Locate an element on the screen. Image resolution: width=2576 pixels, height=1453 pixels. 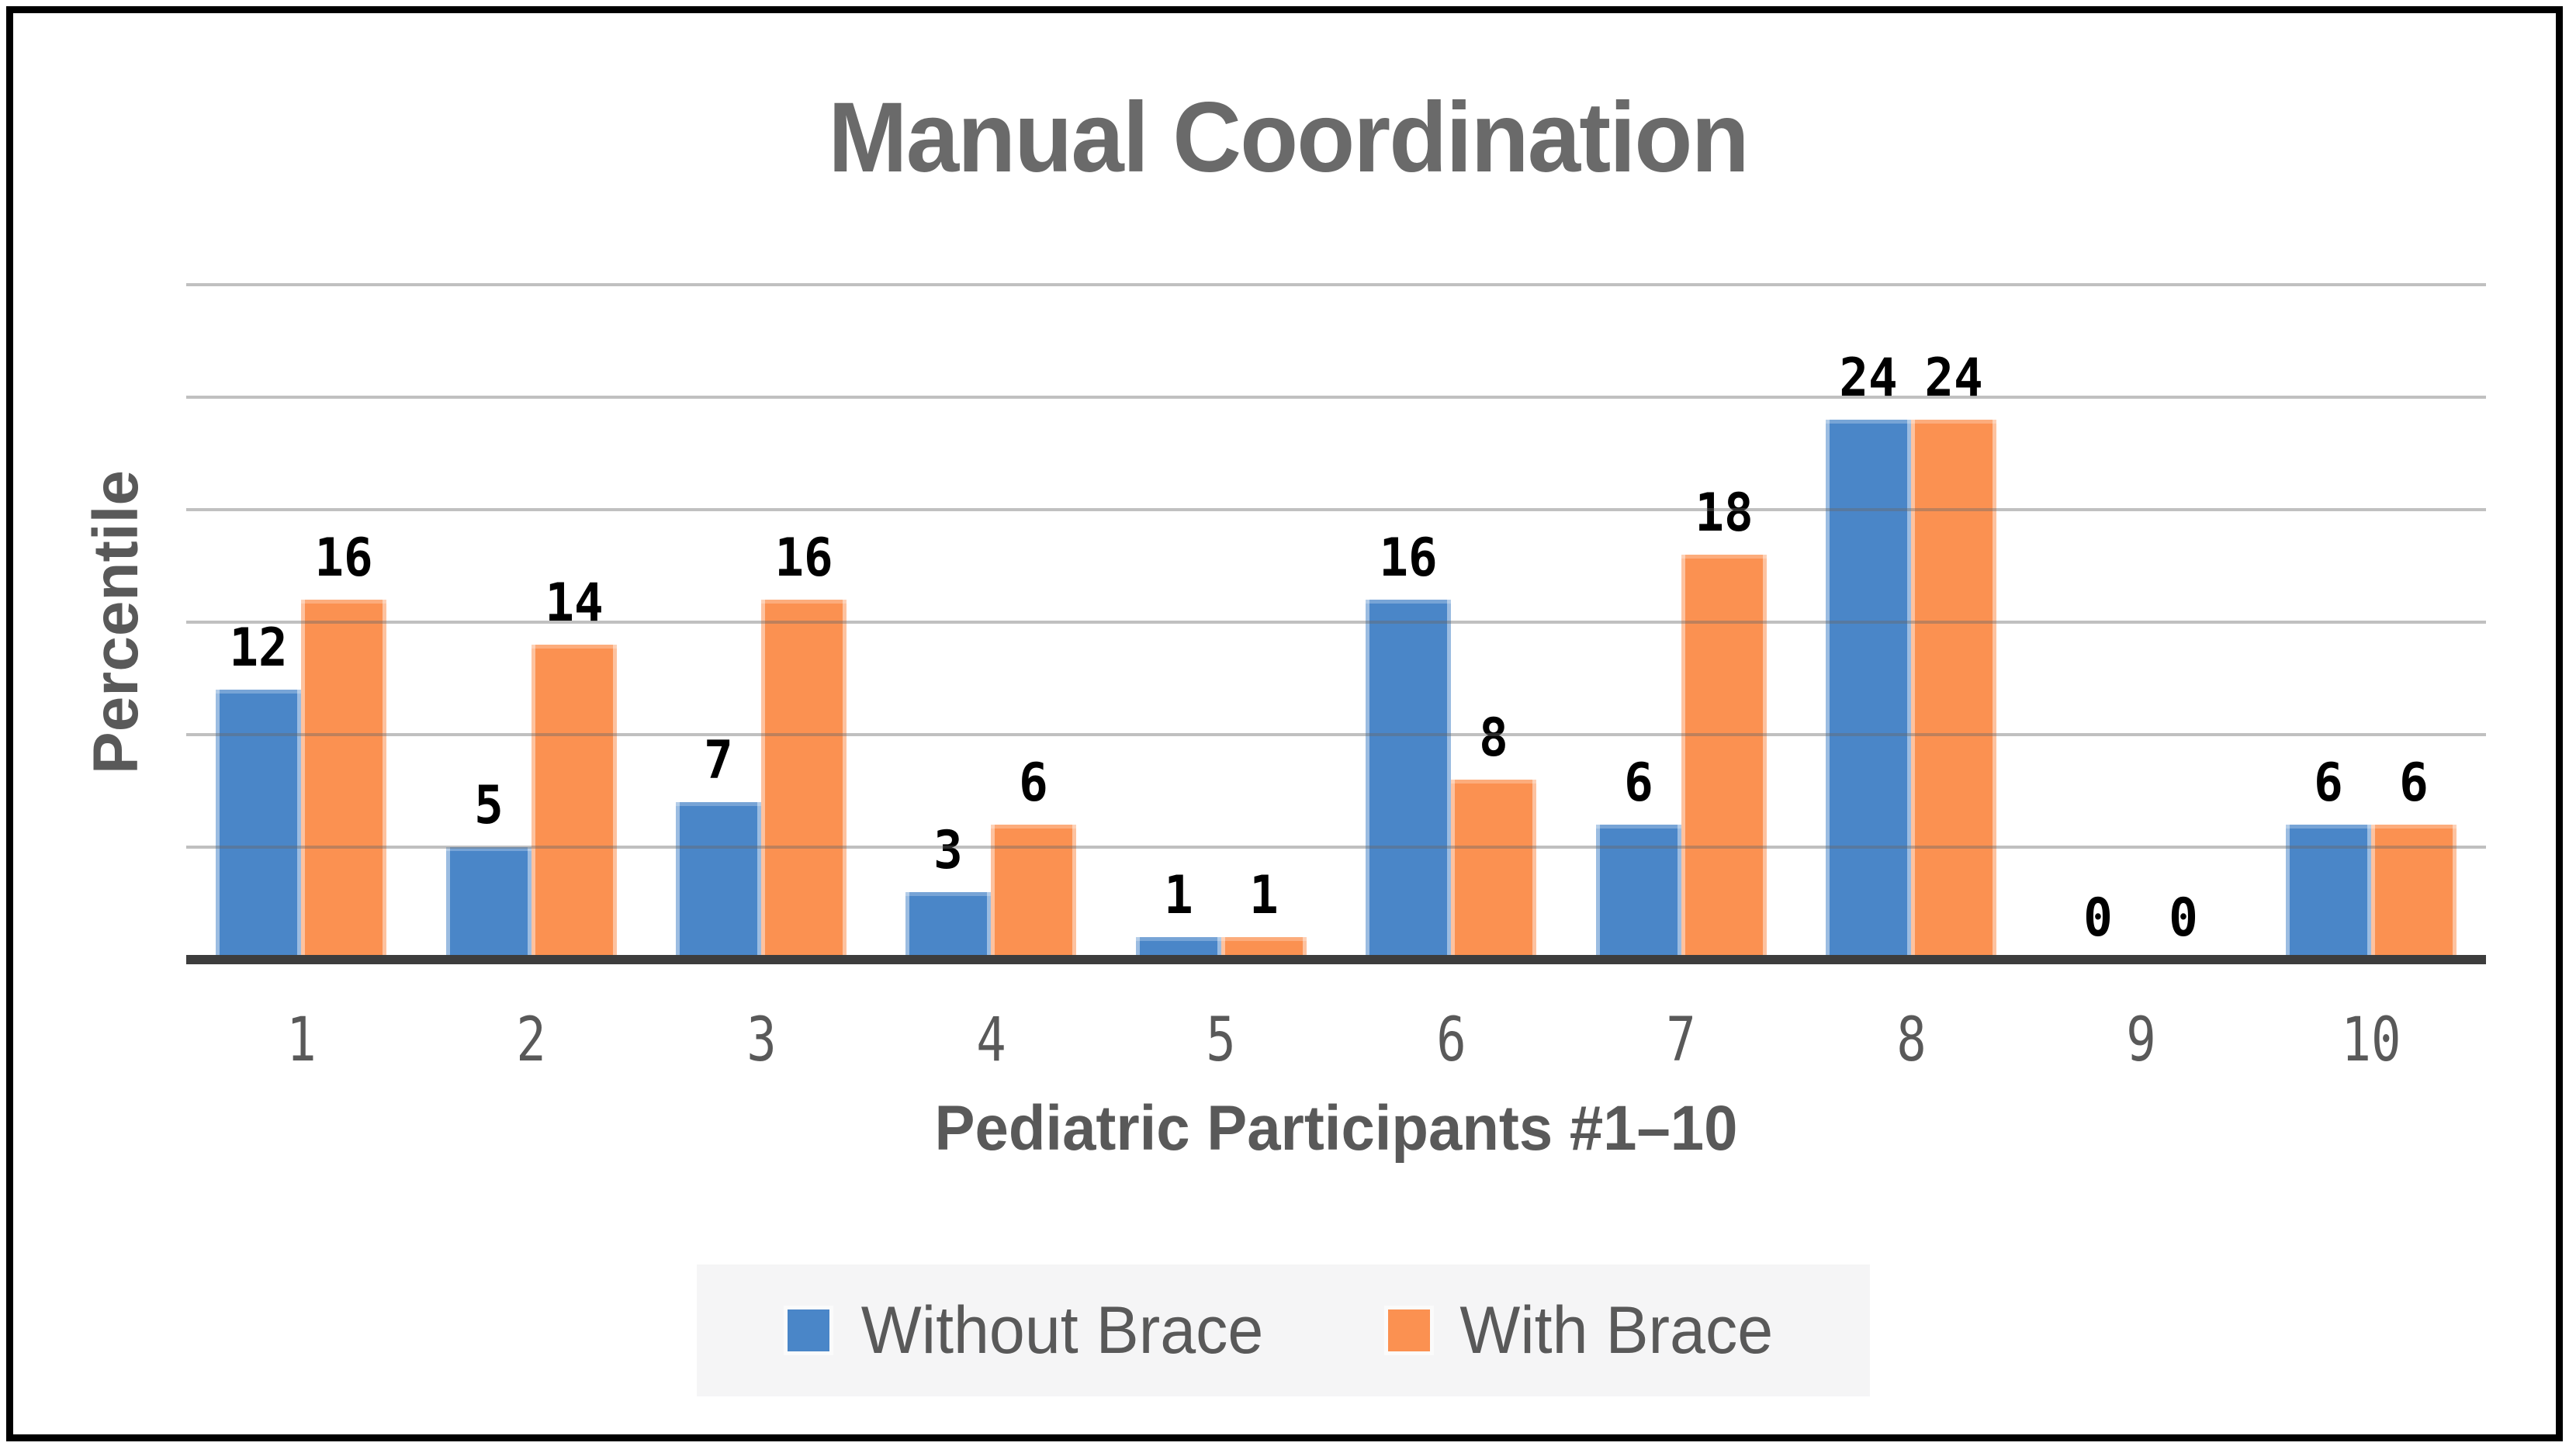
bar-slot: 3 is located at coordinates (948, 622).